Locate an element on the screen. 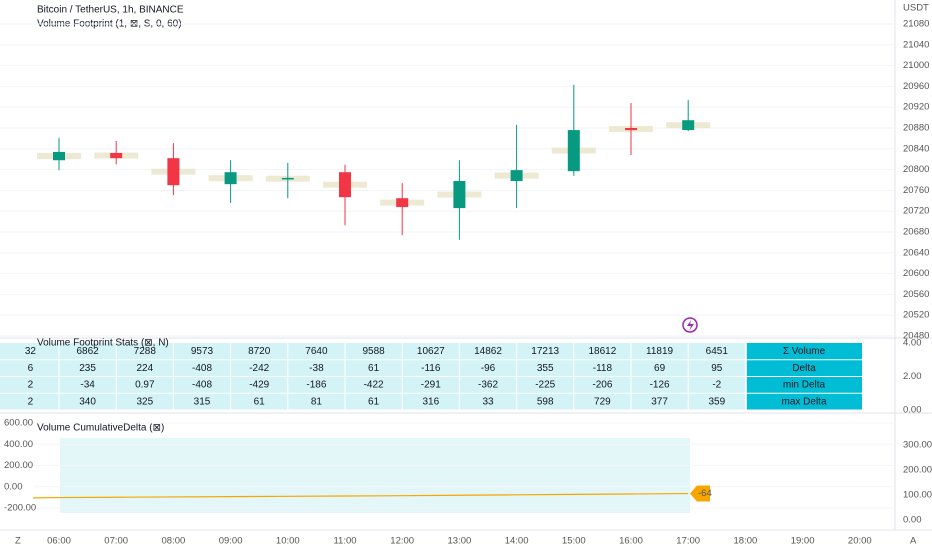 This screenshot has height=550, width=932. stat-value: 9588 is located at coordinates (373, 351).